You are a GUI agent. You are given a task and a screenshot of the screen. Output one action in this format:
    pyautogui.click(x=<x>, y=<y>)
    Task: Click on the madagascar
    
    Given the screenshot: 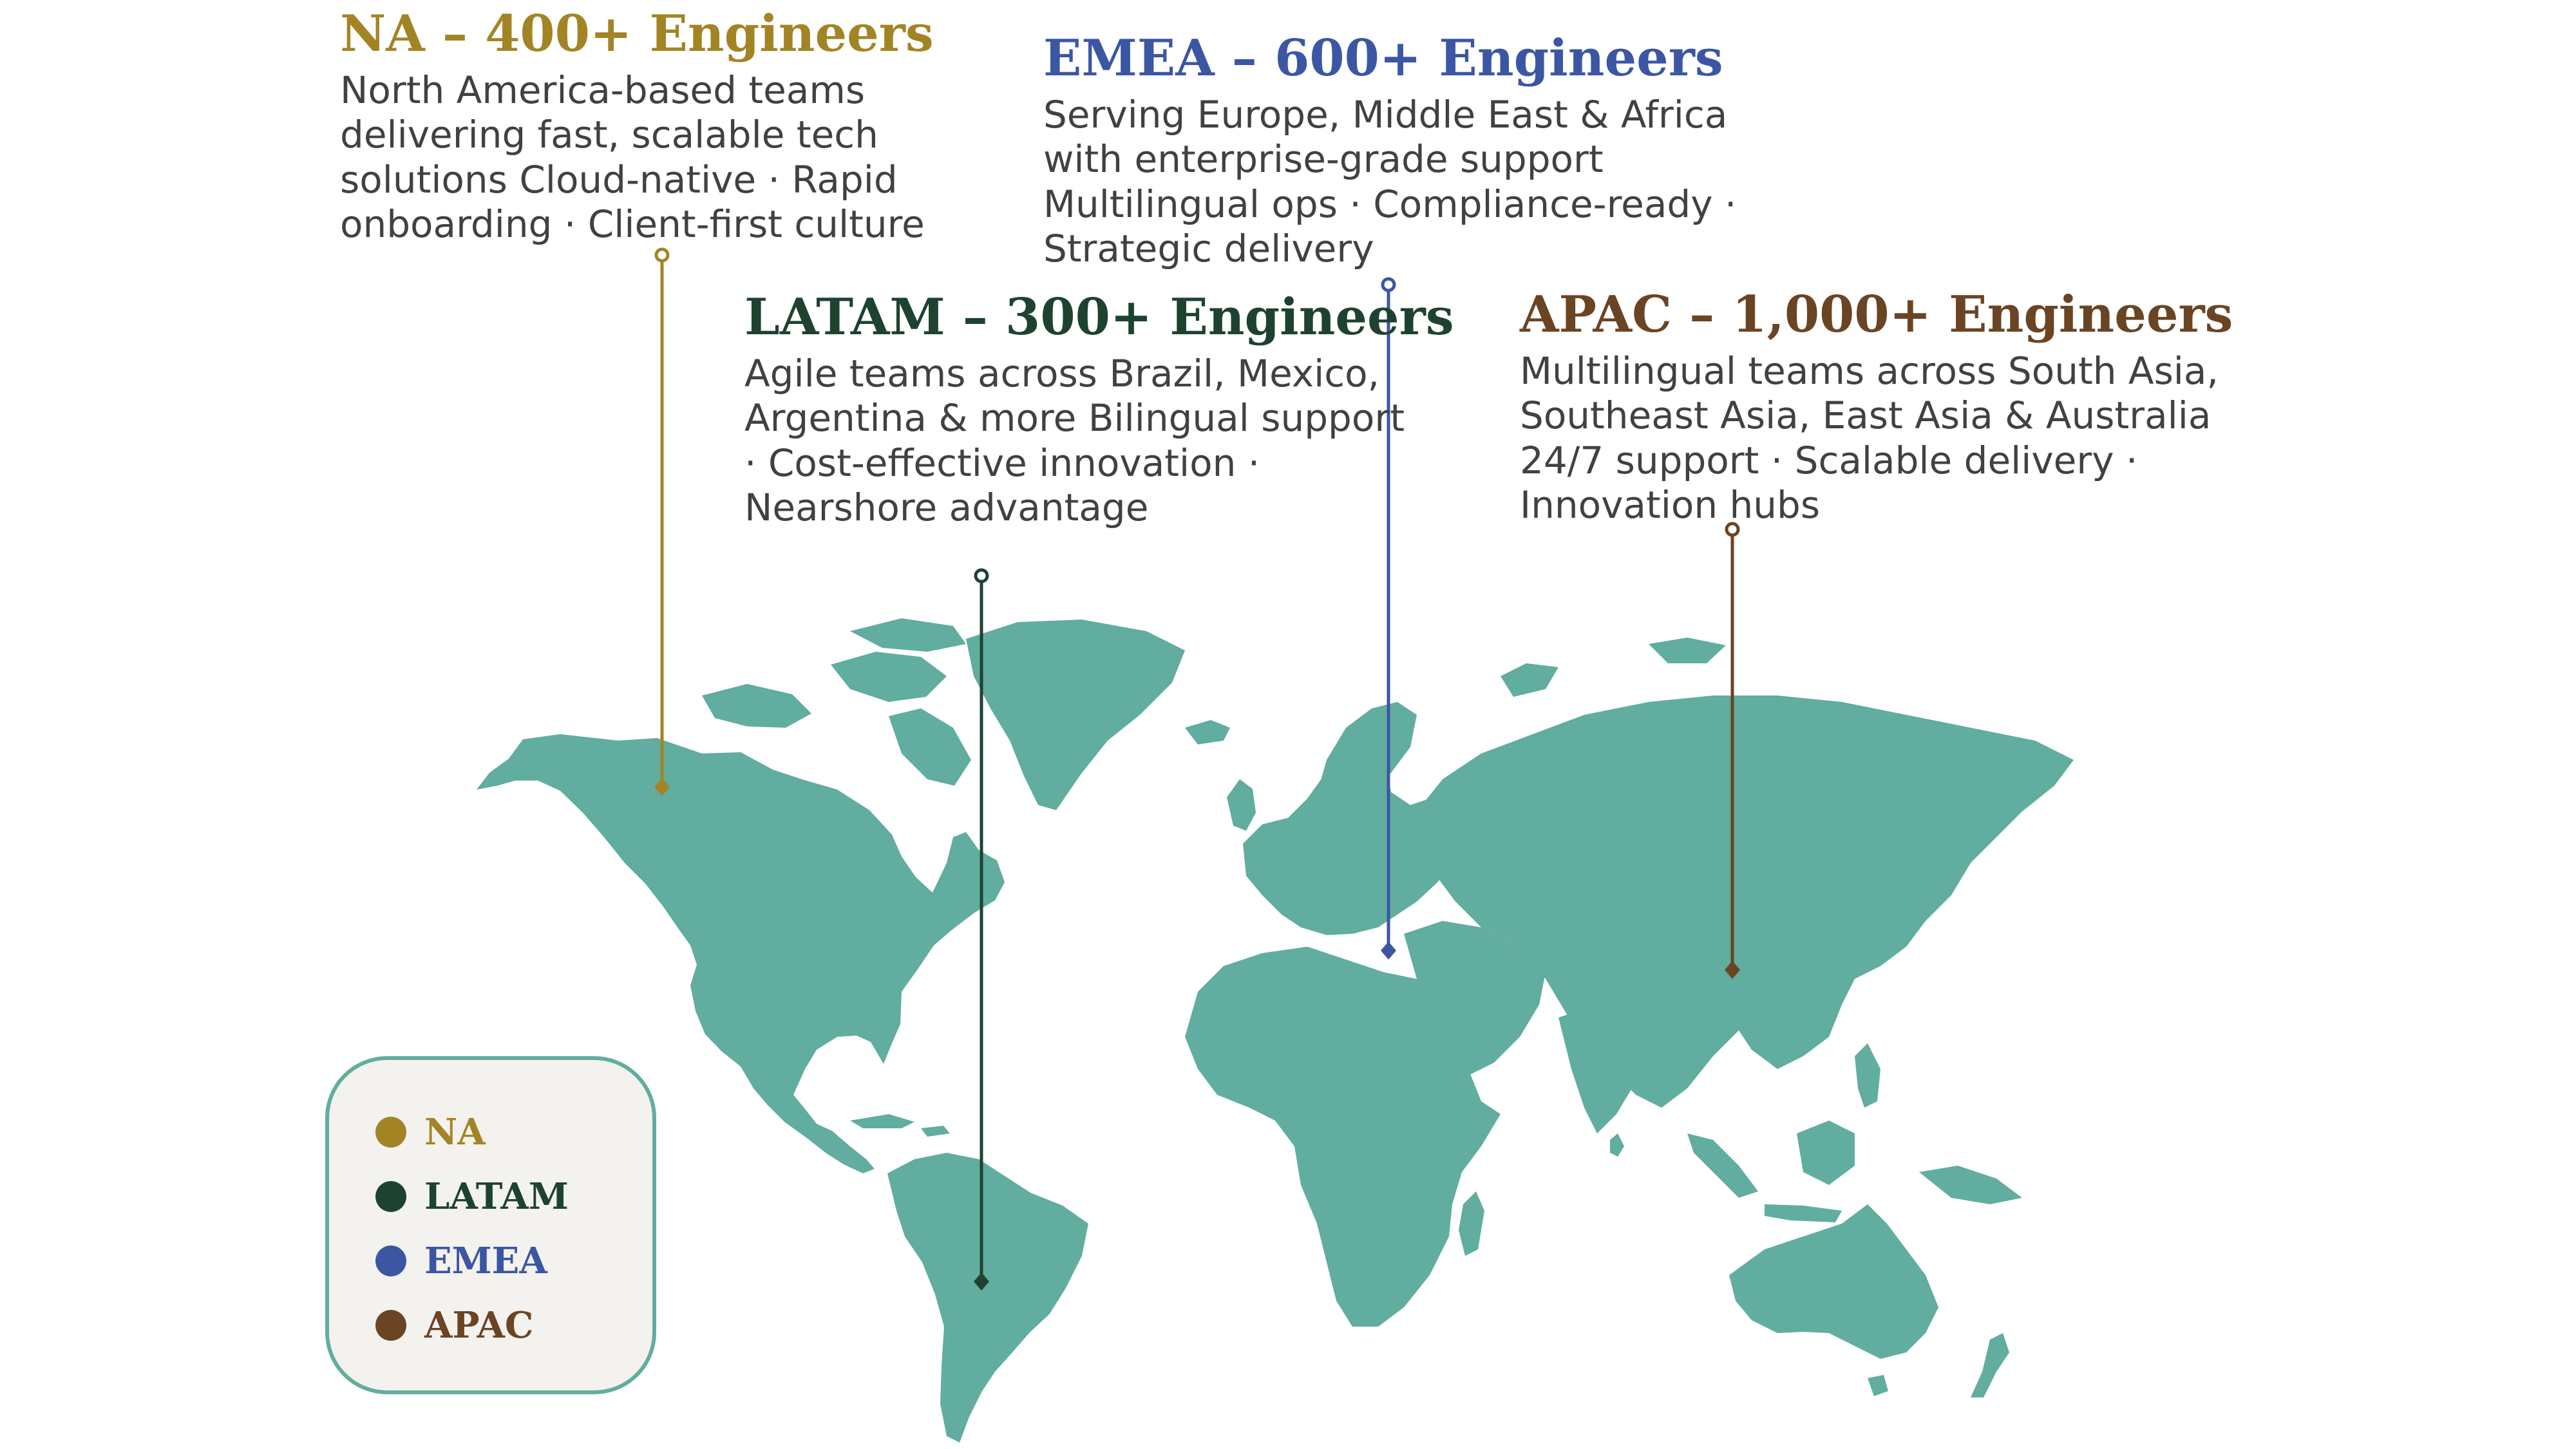 What is the action you would take?
    pyautogui.click(x=1471, y=1223)
    